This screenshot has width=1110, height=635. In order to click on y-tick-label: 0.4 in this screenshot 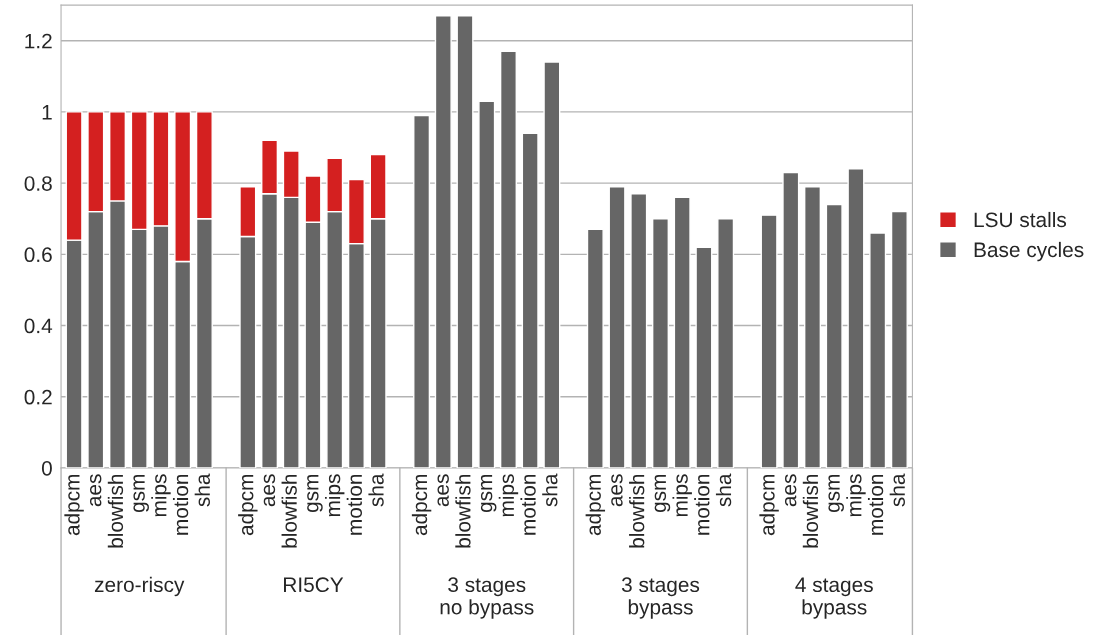, I will do `click(38, 326)`.